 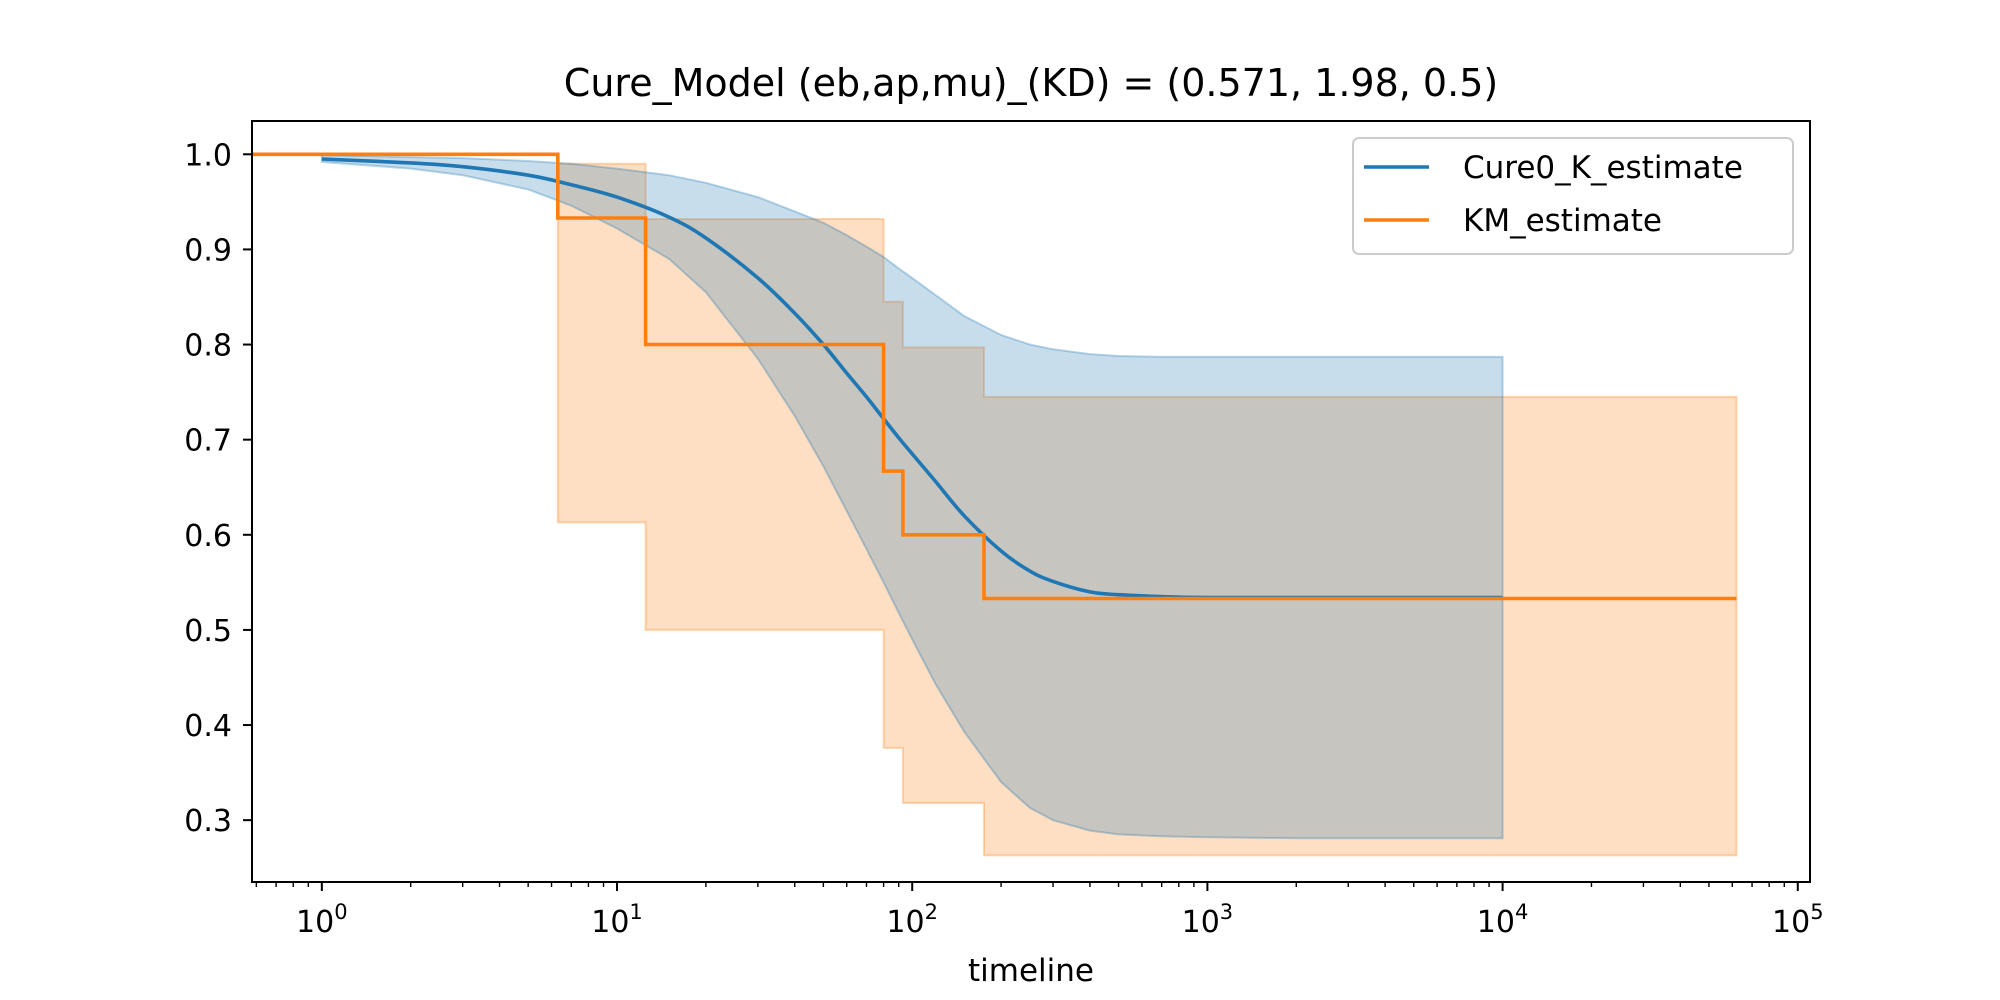 I want to click on x-tick-exponent: 2, so click(x=931, y=912).